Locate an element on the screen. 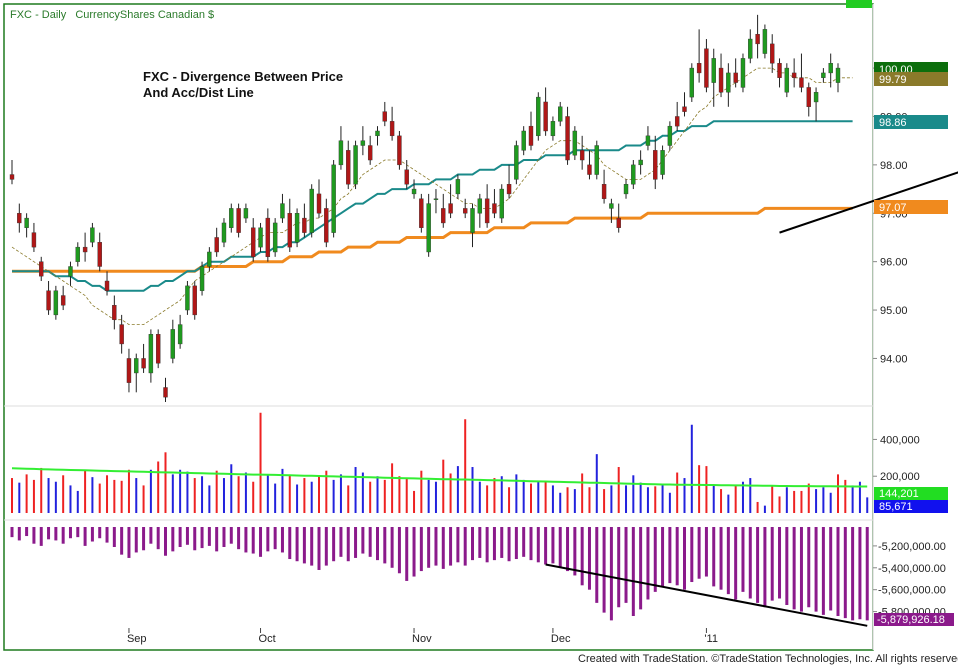 The image size is (958, 671). symbol-label: FXC is located at coordinates (21, 15).